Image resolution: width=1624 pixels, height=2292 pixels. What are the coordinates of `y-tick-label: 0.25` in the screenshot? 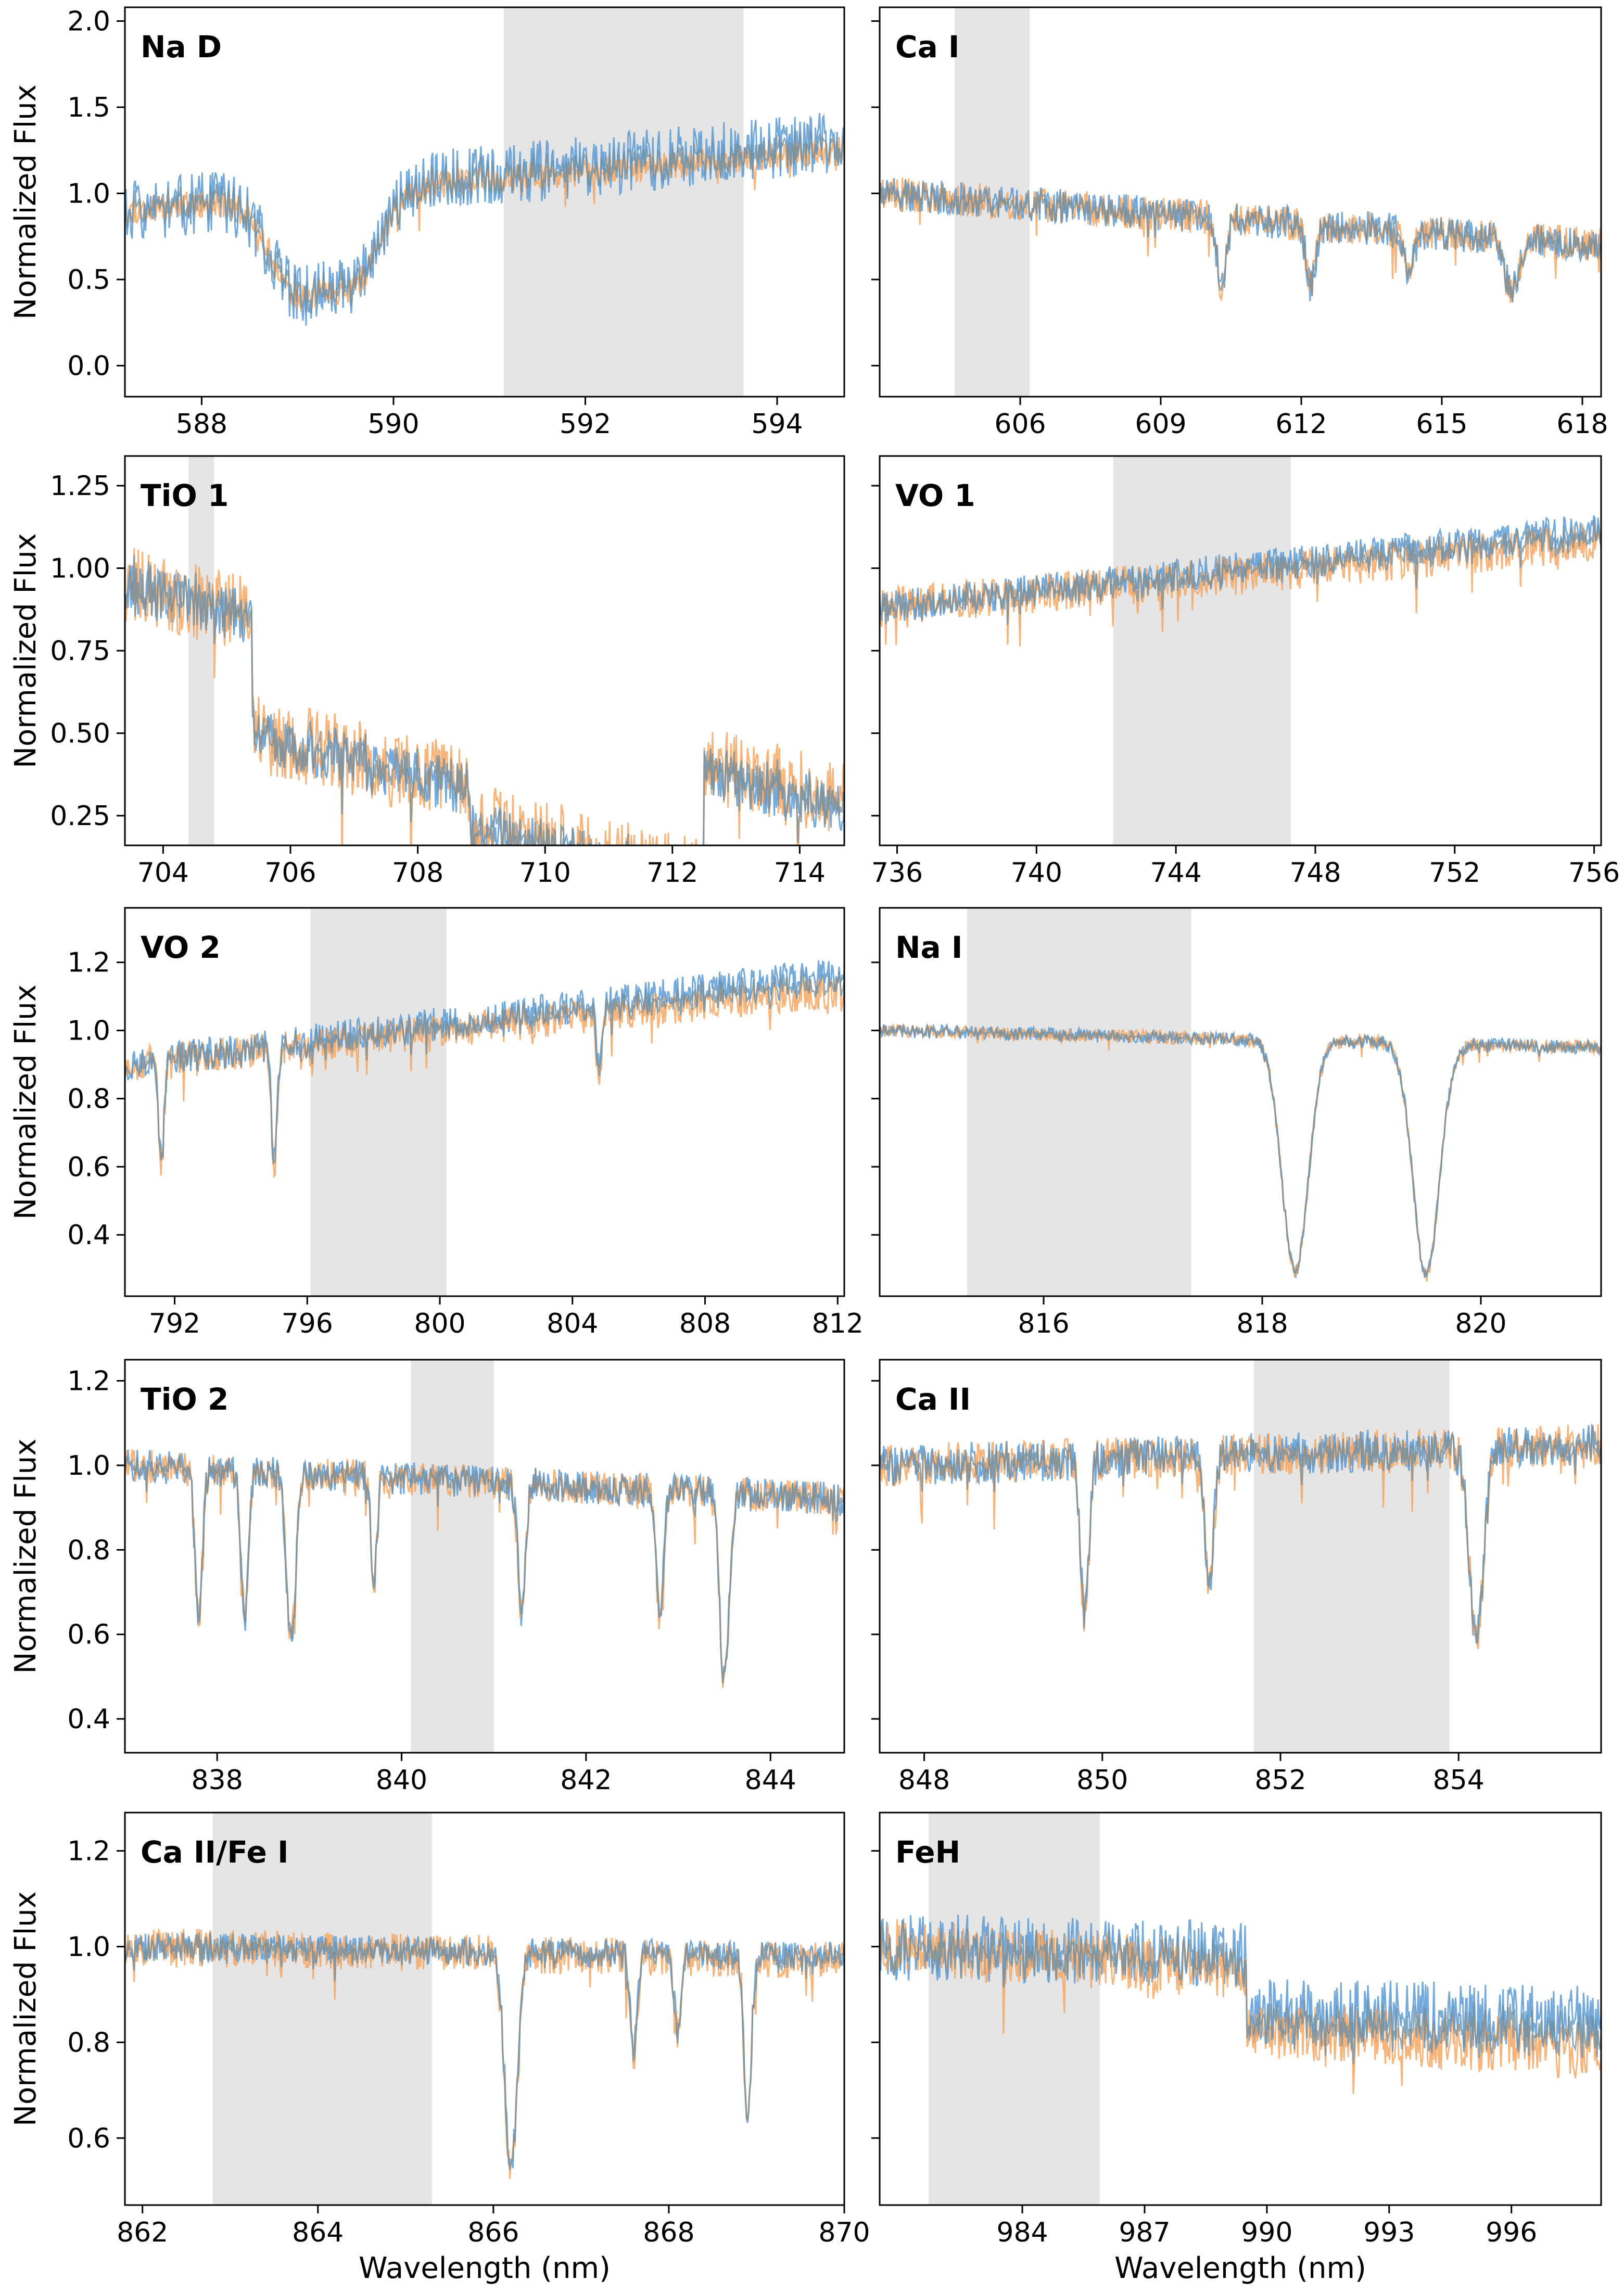 It's located at (80, 816).